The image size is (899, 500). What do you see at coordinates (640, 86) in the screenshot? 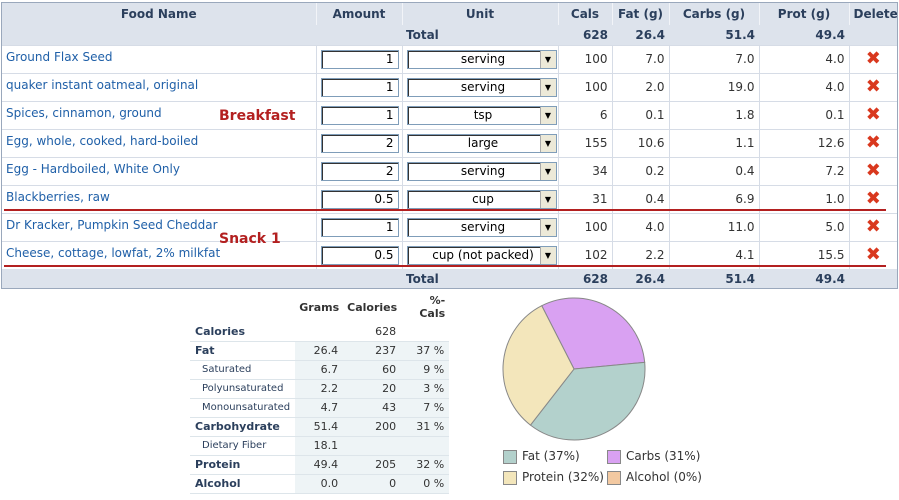
I see `food-fat: 2.0` at bounding box center [640, 86].